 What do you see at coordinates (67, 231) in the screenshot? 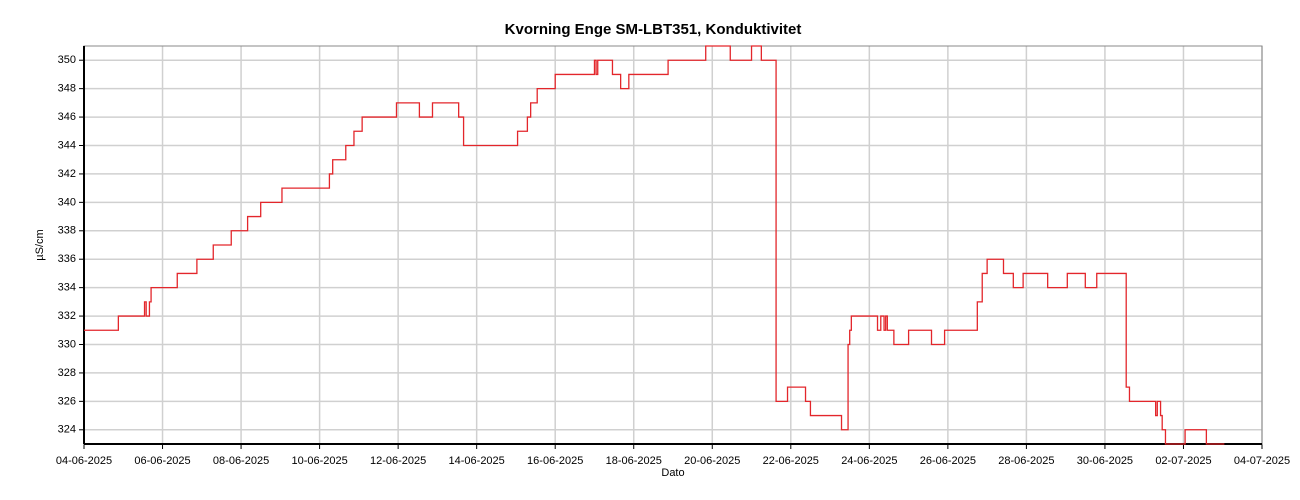
I see `y-tick-label: 338` at bounding box center [67, 231].